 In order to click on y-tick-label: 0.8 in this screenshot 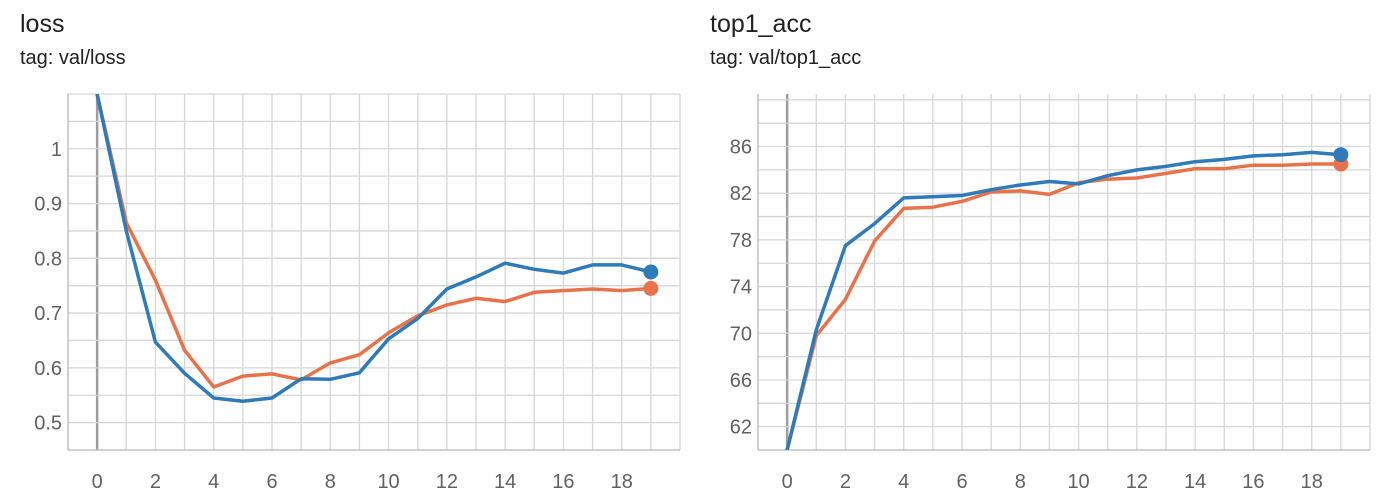, I will do `click(48, 259)`.